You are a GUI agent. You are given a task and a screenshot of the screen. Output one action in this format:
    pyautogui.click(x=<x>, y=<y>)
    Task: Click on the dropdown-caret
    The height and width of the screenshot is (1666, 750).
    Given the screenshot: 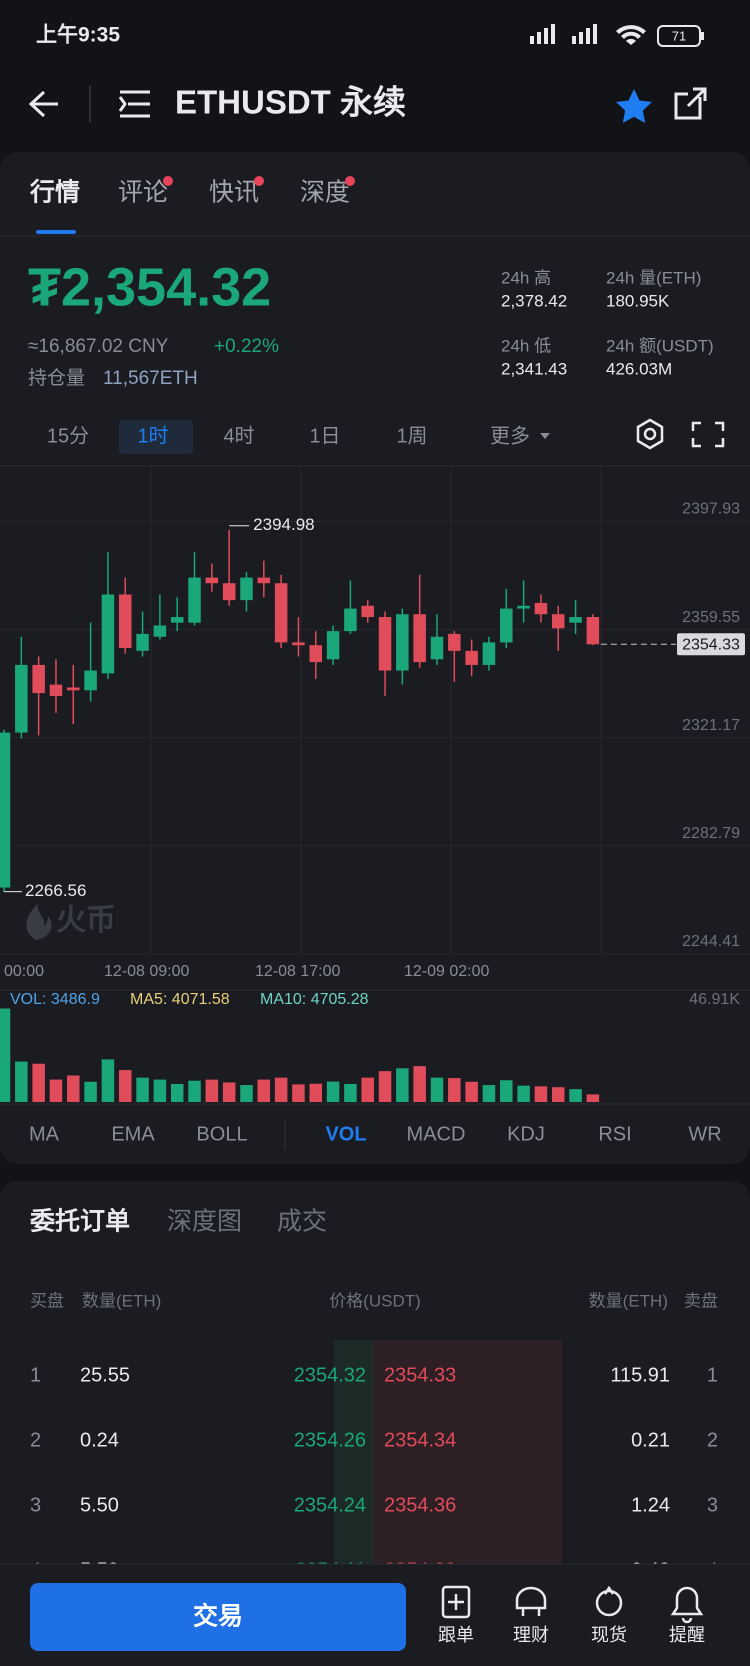 What is the action you would take?
    pyautogui.click(x=545, y=436)
    